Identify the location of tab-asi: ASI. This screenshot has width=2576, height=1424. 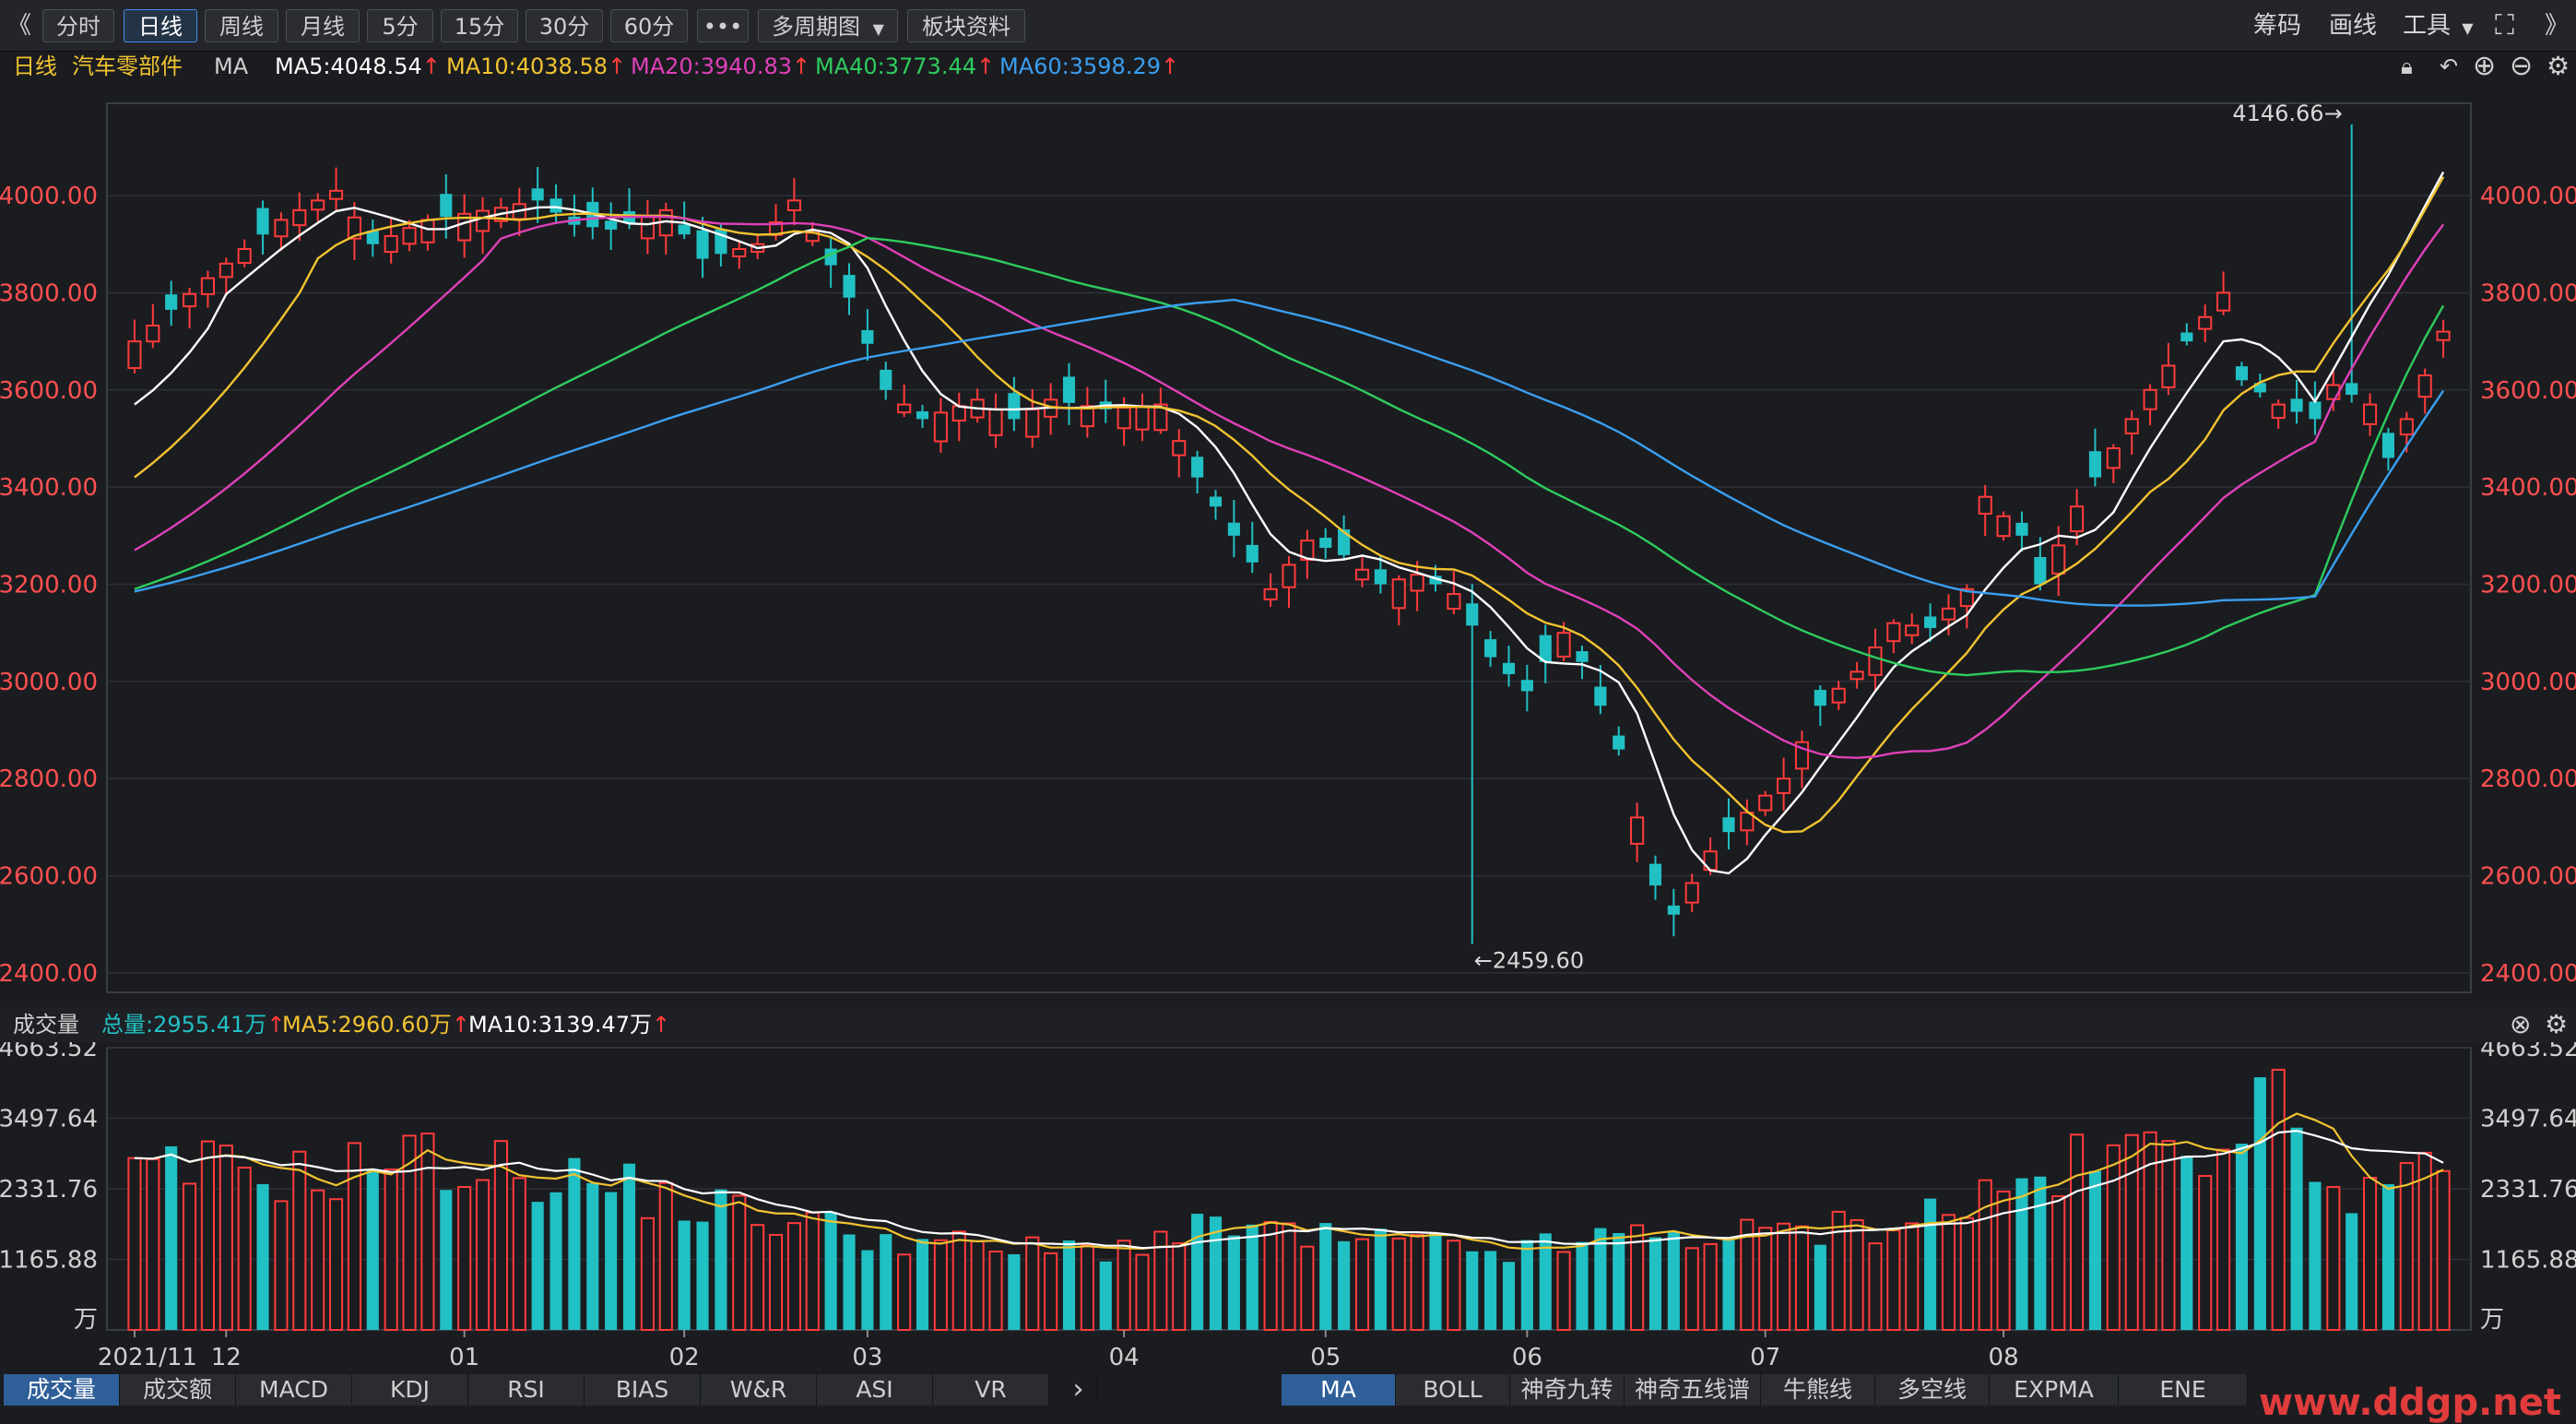
(875, 1390).